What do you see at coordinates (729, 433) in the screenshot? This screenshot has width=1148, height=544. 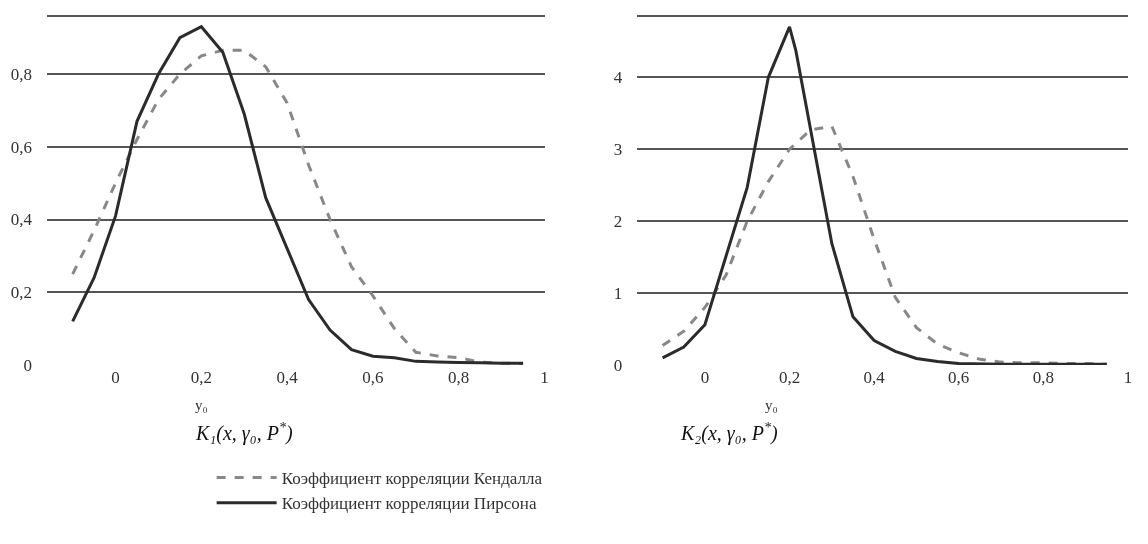 I see `text: K₂(x, γ₀, P$^{*}$)` at bounding box center [729, 433].